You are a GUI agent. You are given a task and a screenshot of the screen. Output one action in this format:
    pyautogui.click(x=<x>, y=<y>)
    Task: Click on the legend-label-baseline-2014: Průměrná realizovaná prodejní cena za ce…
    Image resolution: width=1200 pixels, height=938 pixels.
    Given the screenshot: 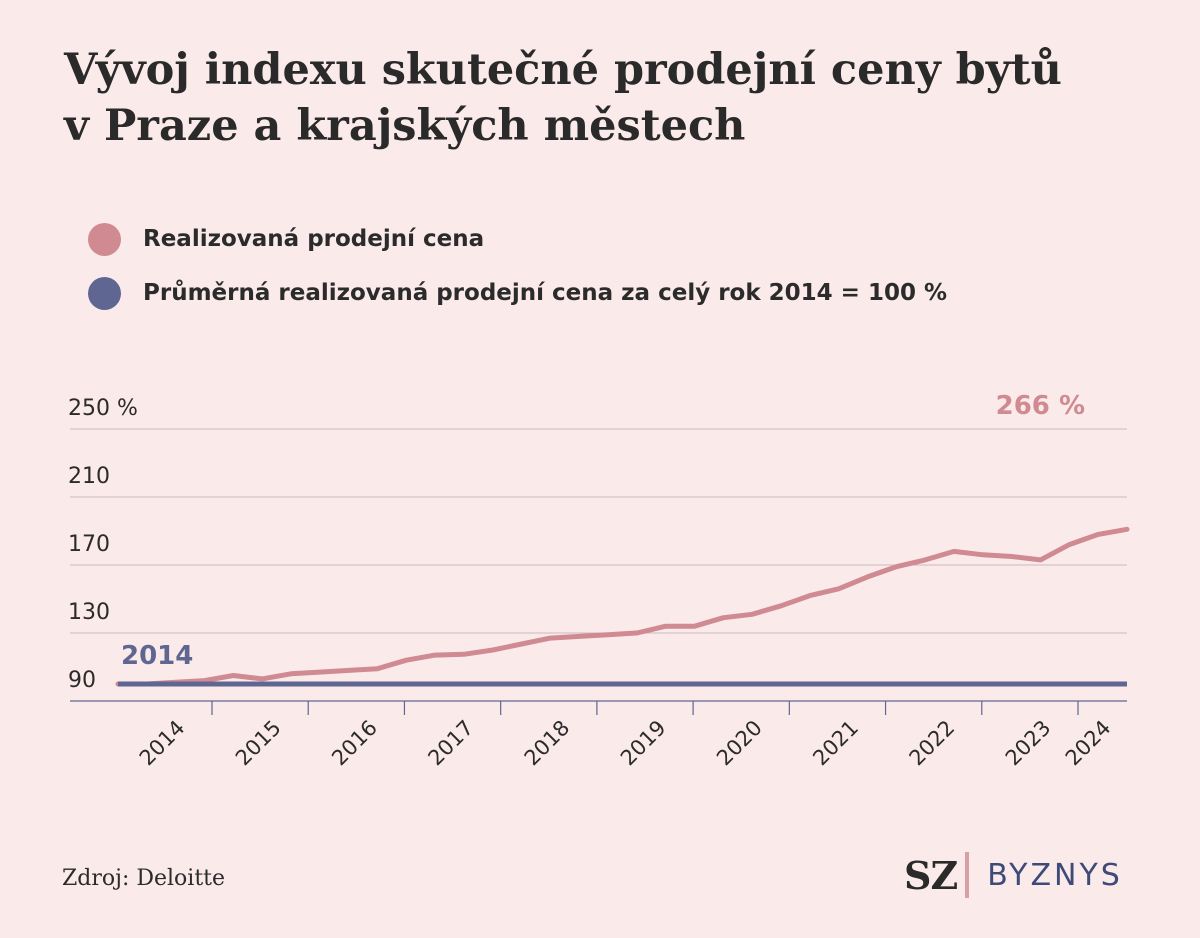 What is the action you would take?
    pyautogui.click(x=545, y=293)
    